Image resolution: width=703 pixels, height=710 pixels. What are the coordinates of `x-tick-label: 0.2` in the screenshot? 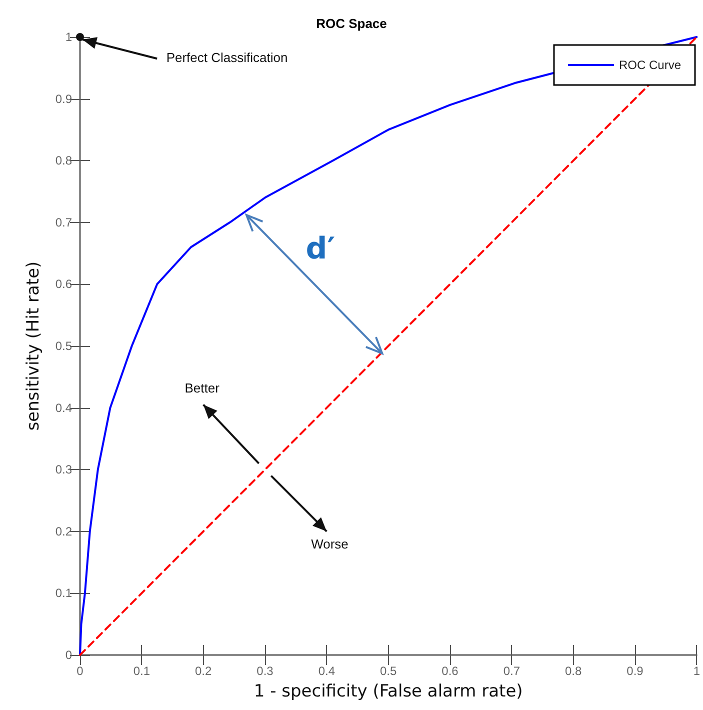 It's located at (203, 671).